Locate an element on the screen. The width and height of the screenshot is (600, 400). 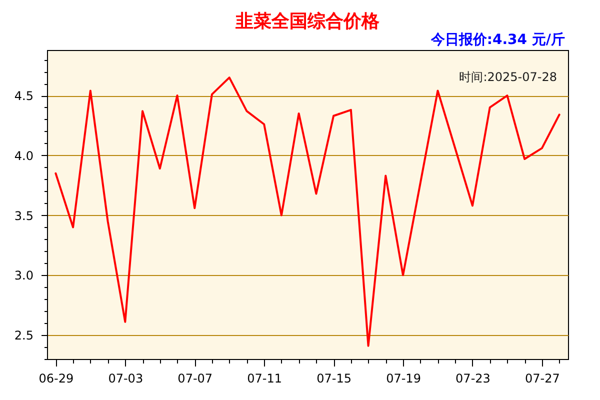
y-tick-label: 2.5 is located at coordinates (24, 335).